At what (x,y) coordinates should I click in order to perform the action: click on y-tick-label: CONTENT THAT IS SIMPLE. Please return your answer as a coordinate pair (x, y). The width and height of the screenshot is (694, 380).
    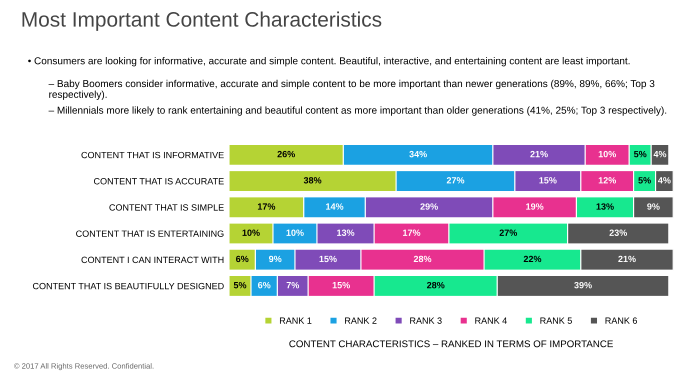
    Looking at the image, I should click on (166, 207).